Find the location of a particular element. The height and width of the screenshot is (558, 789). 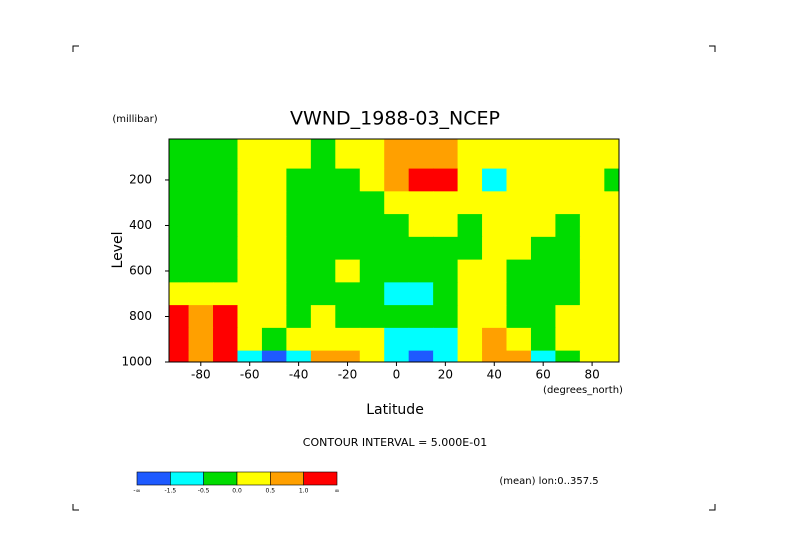

x-axis-label: Latitude is located at coordinates (395, 410).